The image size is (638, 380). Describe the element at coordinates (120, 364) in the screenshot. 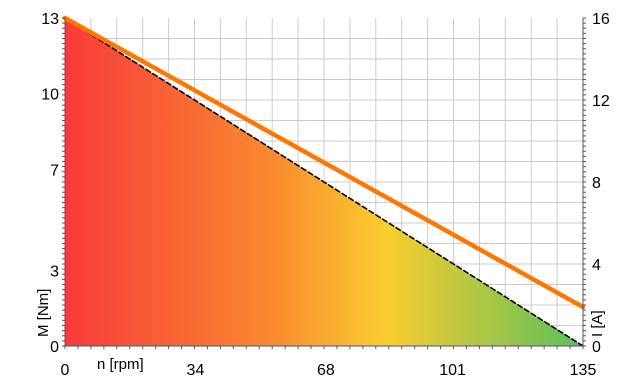

I see `x-axis-label: n [rpm]` at that location.